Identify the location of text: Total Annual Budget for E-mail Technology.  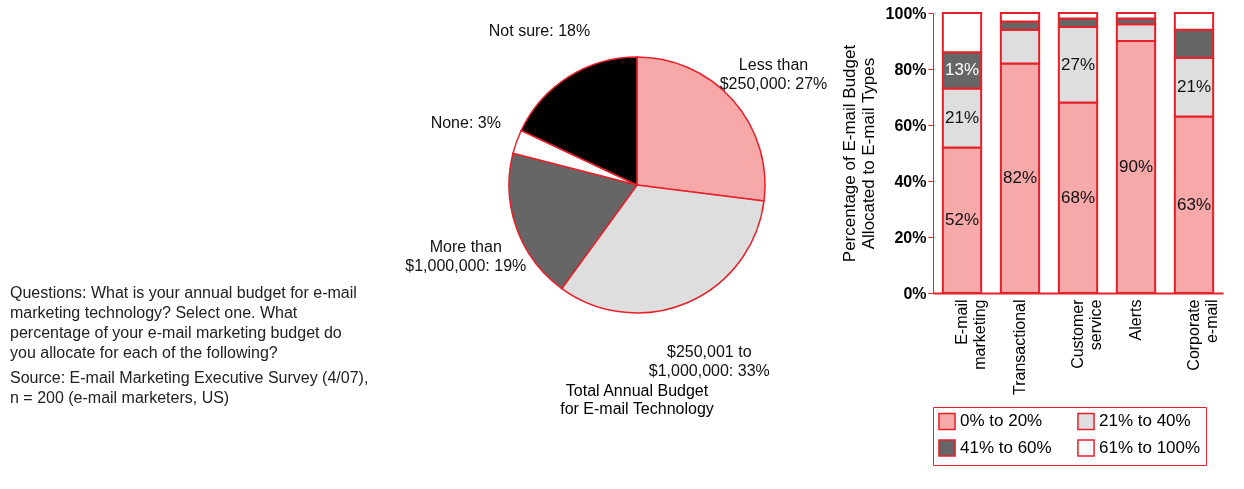
(637, 400).